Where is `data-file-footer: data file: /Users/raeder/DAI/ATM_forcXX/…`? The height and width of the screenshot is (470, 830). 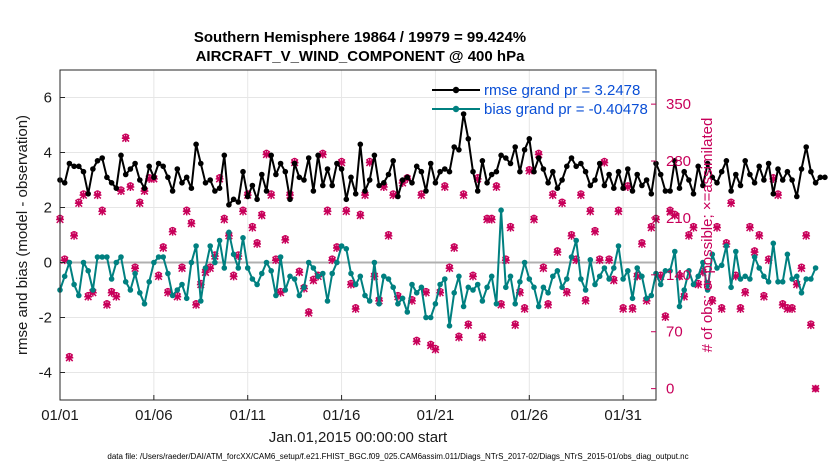 data-file-footer: data file: /Users/raeder/DAI/ATM_forcXX/… is located at coordinates (397, 456).